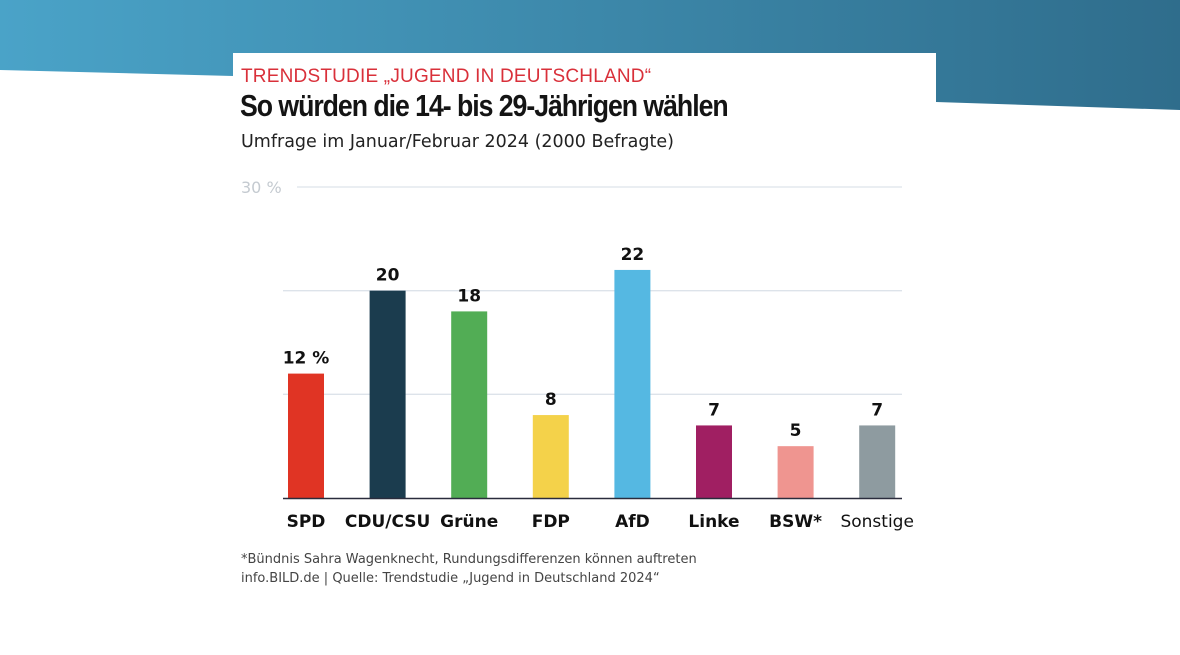 The height and width of the screenshot is (655, 1180). Describe the element at coordinates (551, 400) in the screenshot. I see `value-label: 8` at that location.